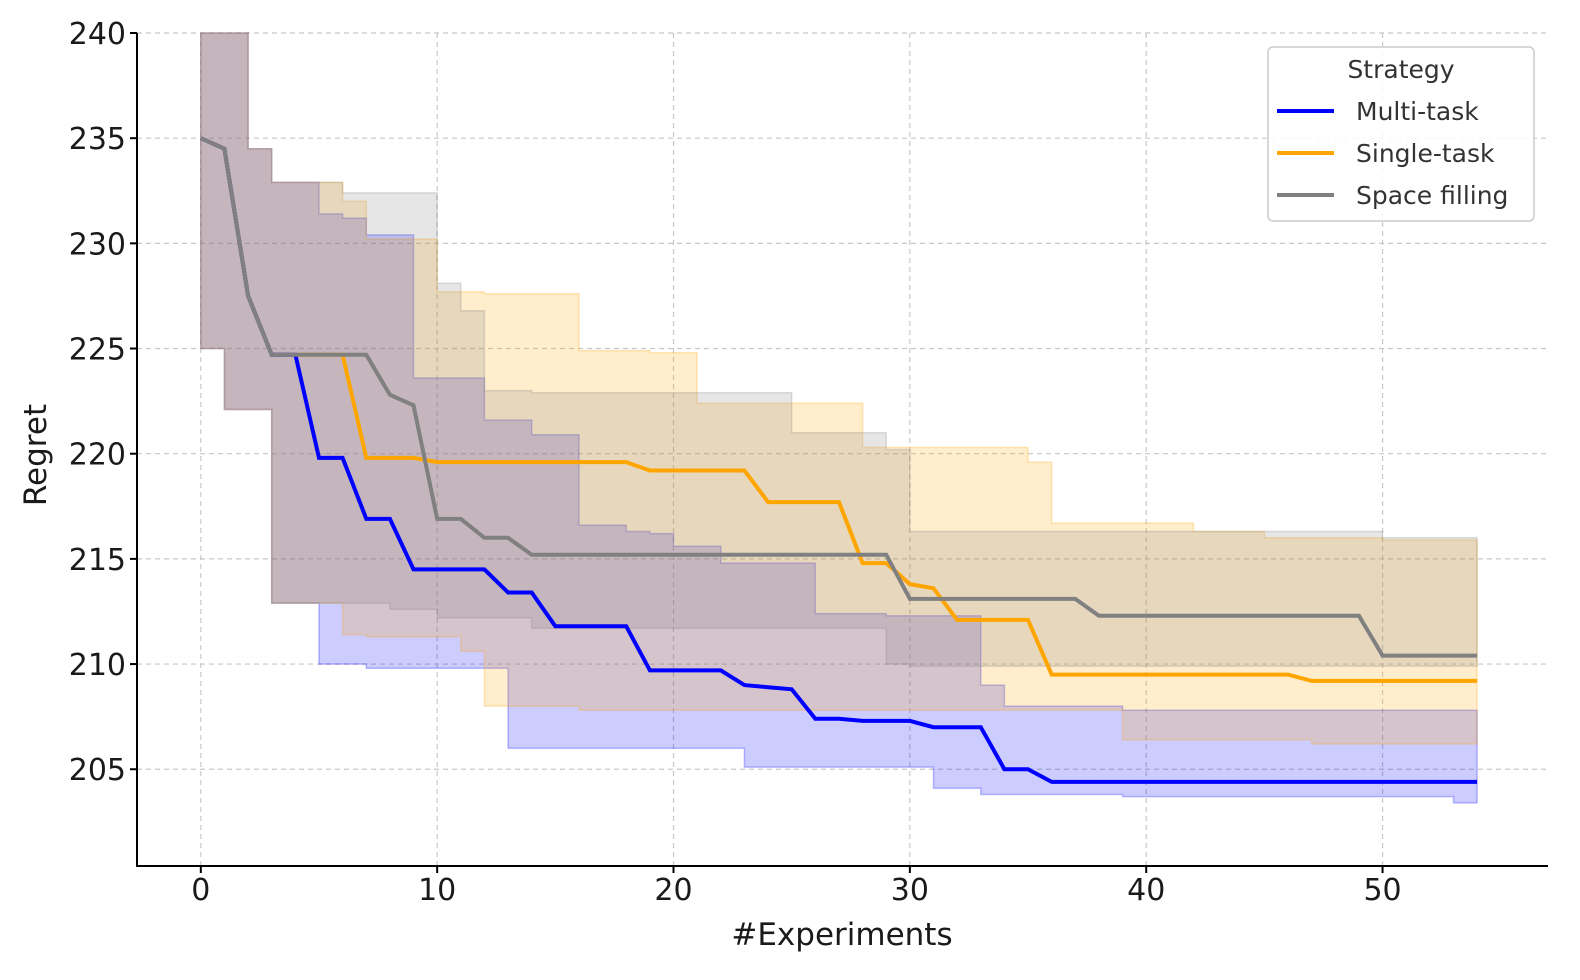  Describe the element at coordinates (1417, 111) in the screenshot. I see `legend-label-multi-task: Multi-task` at that location.